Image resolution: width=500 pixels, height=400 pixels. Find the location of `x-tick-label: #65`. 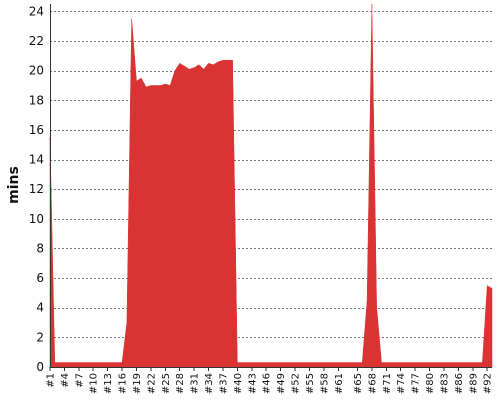

x-tick-label: #65 is located at coordinates (358, 383).